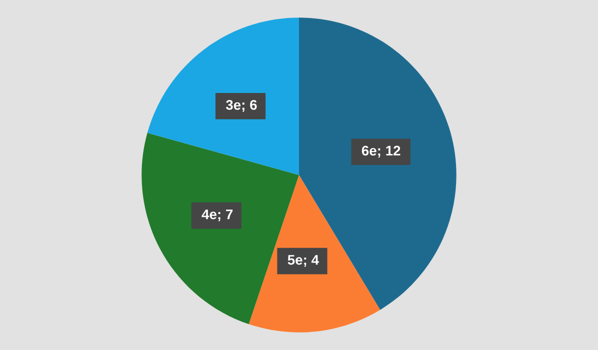  What do you see at coordinates (225, 216) in the screenshot?
I see `data-label: ; 7` at bounding box center [225, 216].